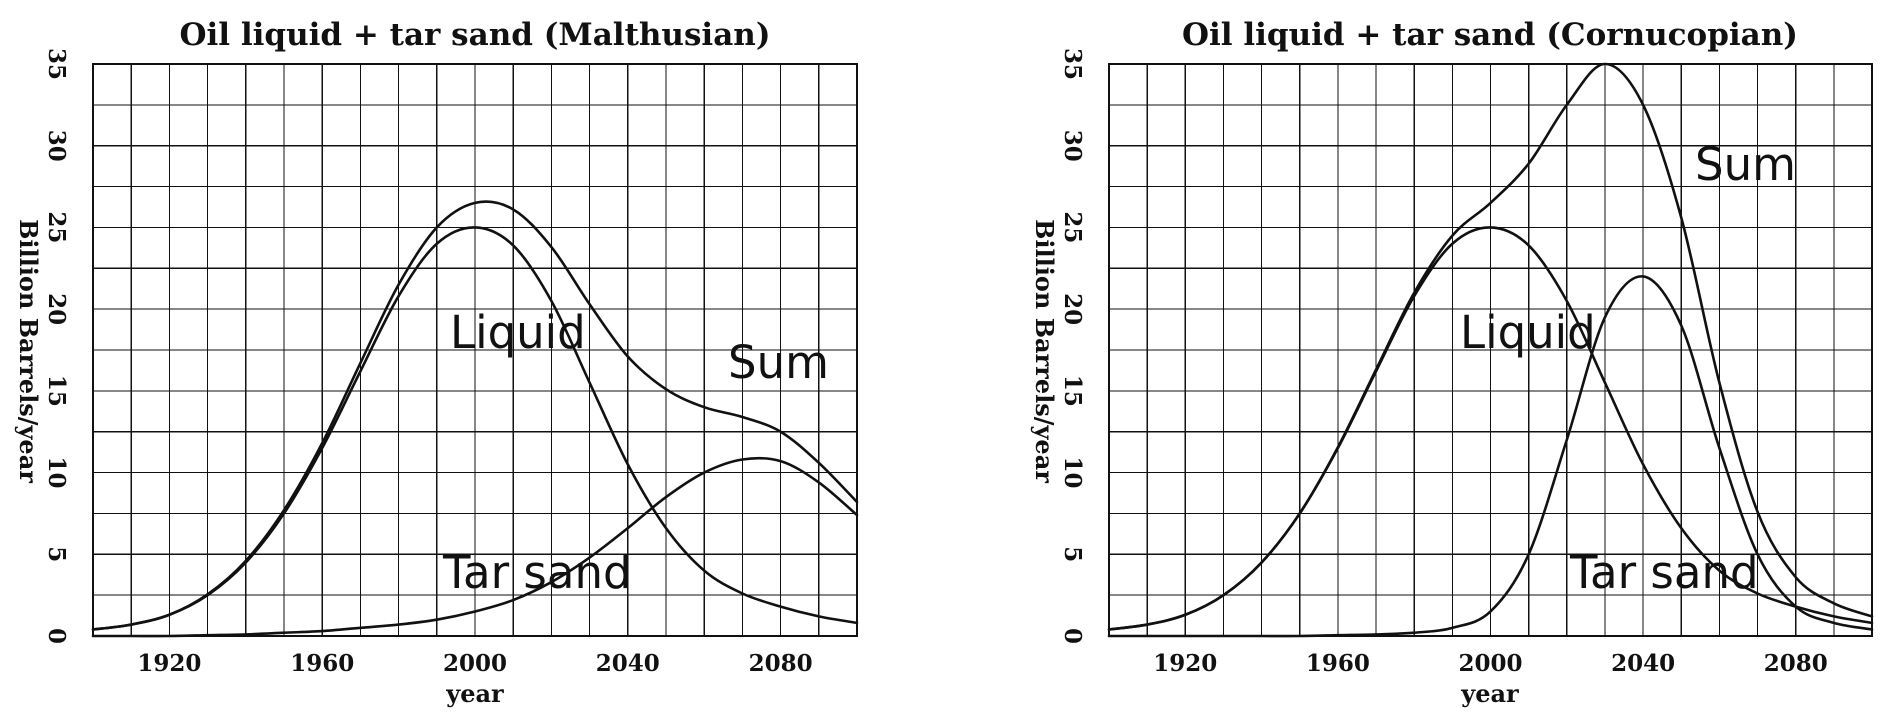  I want to click on cornucopian-tar-sand-annotation: Tar sand, so click(1664, 572).